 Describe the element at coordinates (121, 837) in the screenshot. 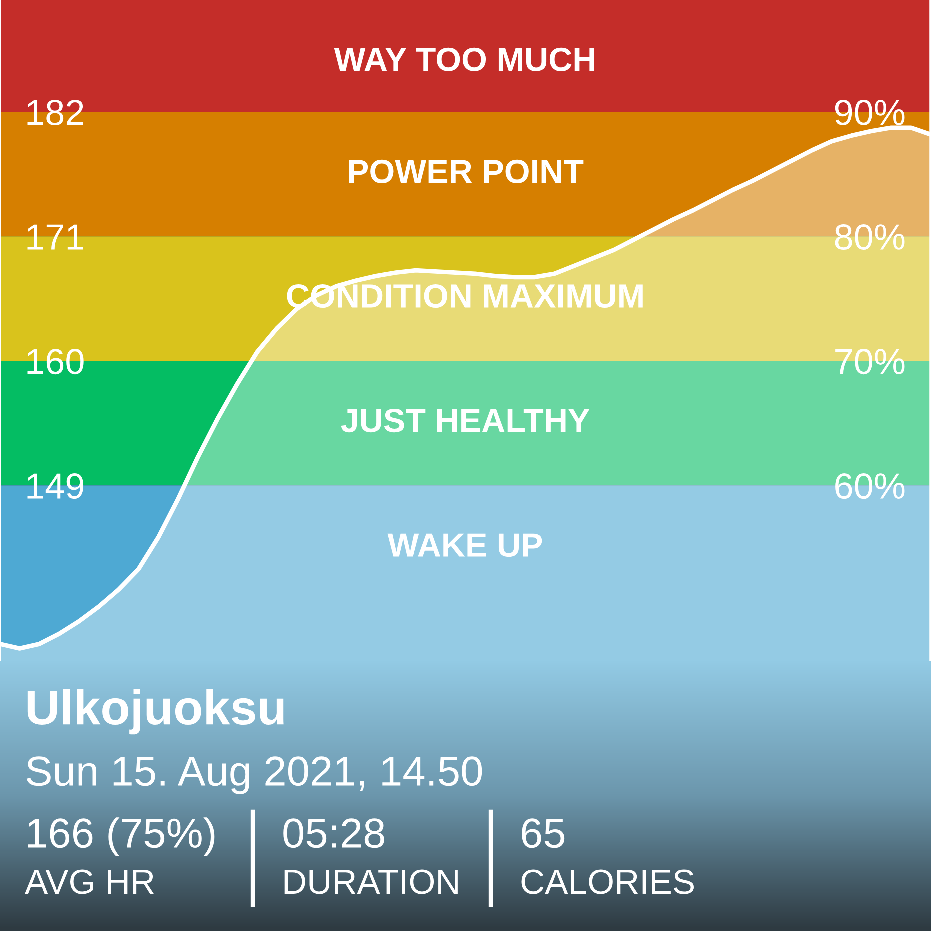

I see `text: 166 (75%)` at that location.